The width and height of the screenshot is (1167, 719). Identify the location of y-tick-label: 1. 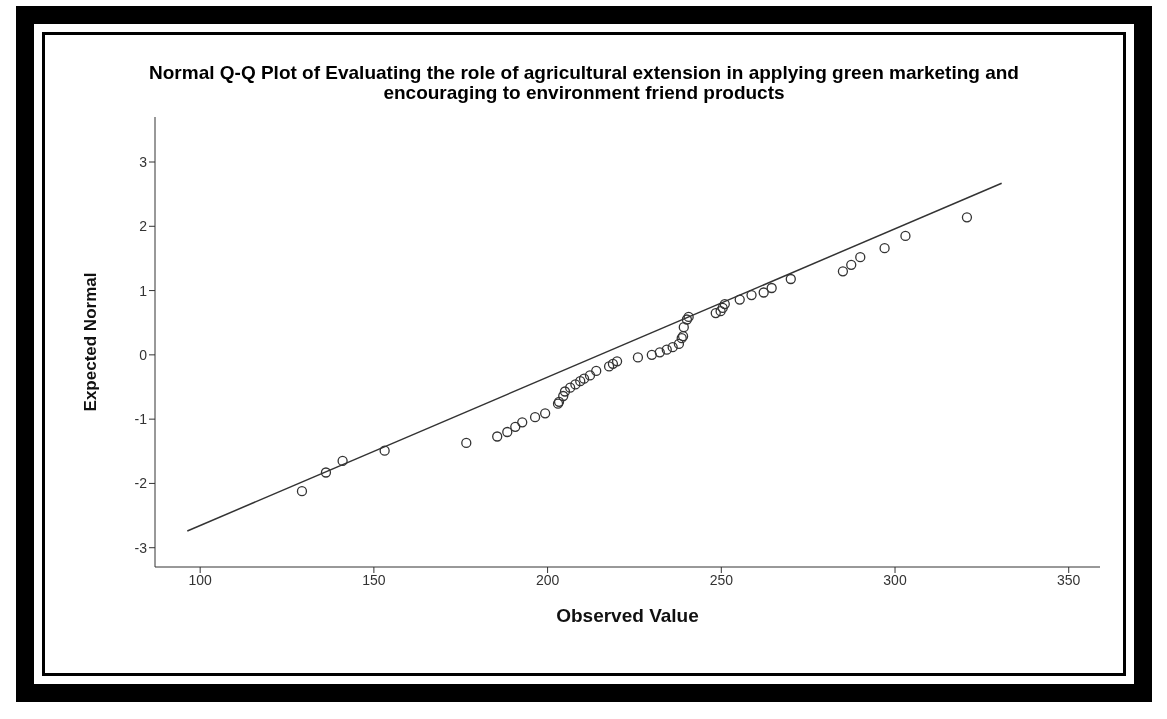
(143, 290).